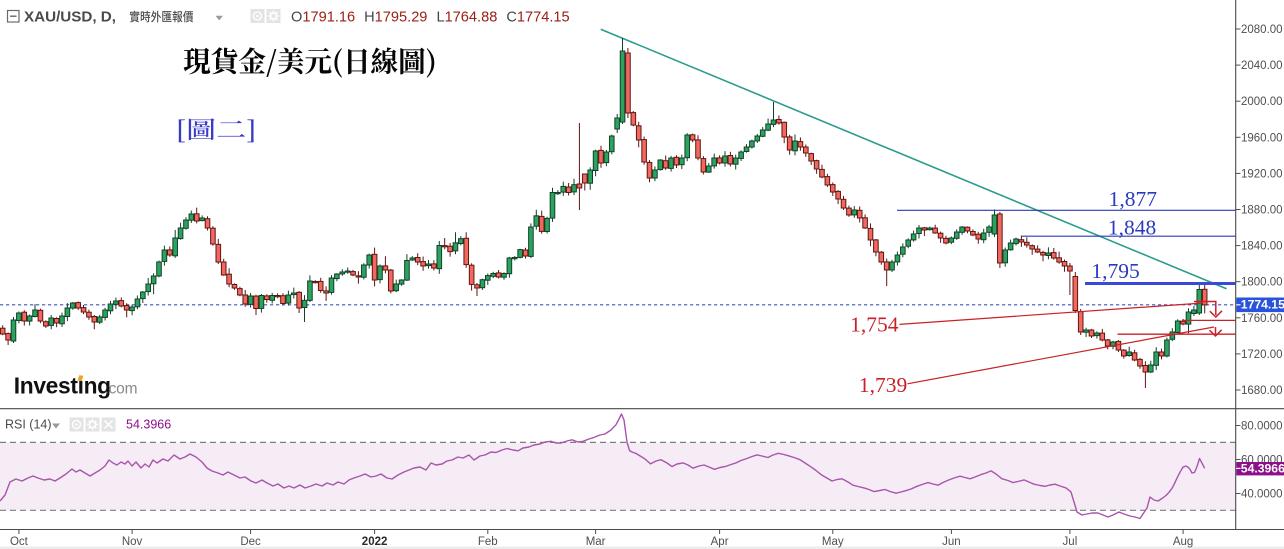  I want to click on svg-text: May, so click(833, 542).